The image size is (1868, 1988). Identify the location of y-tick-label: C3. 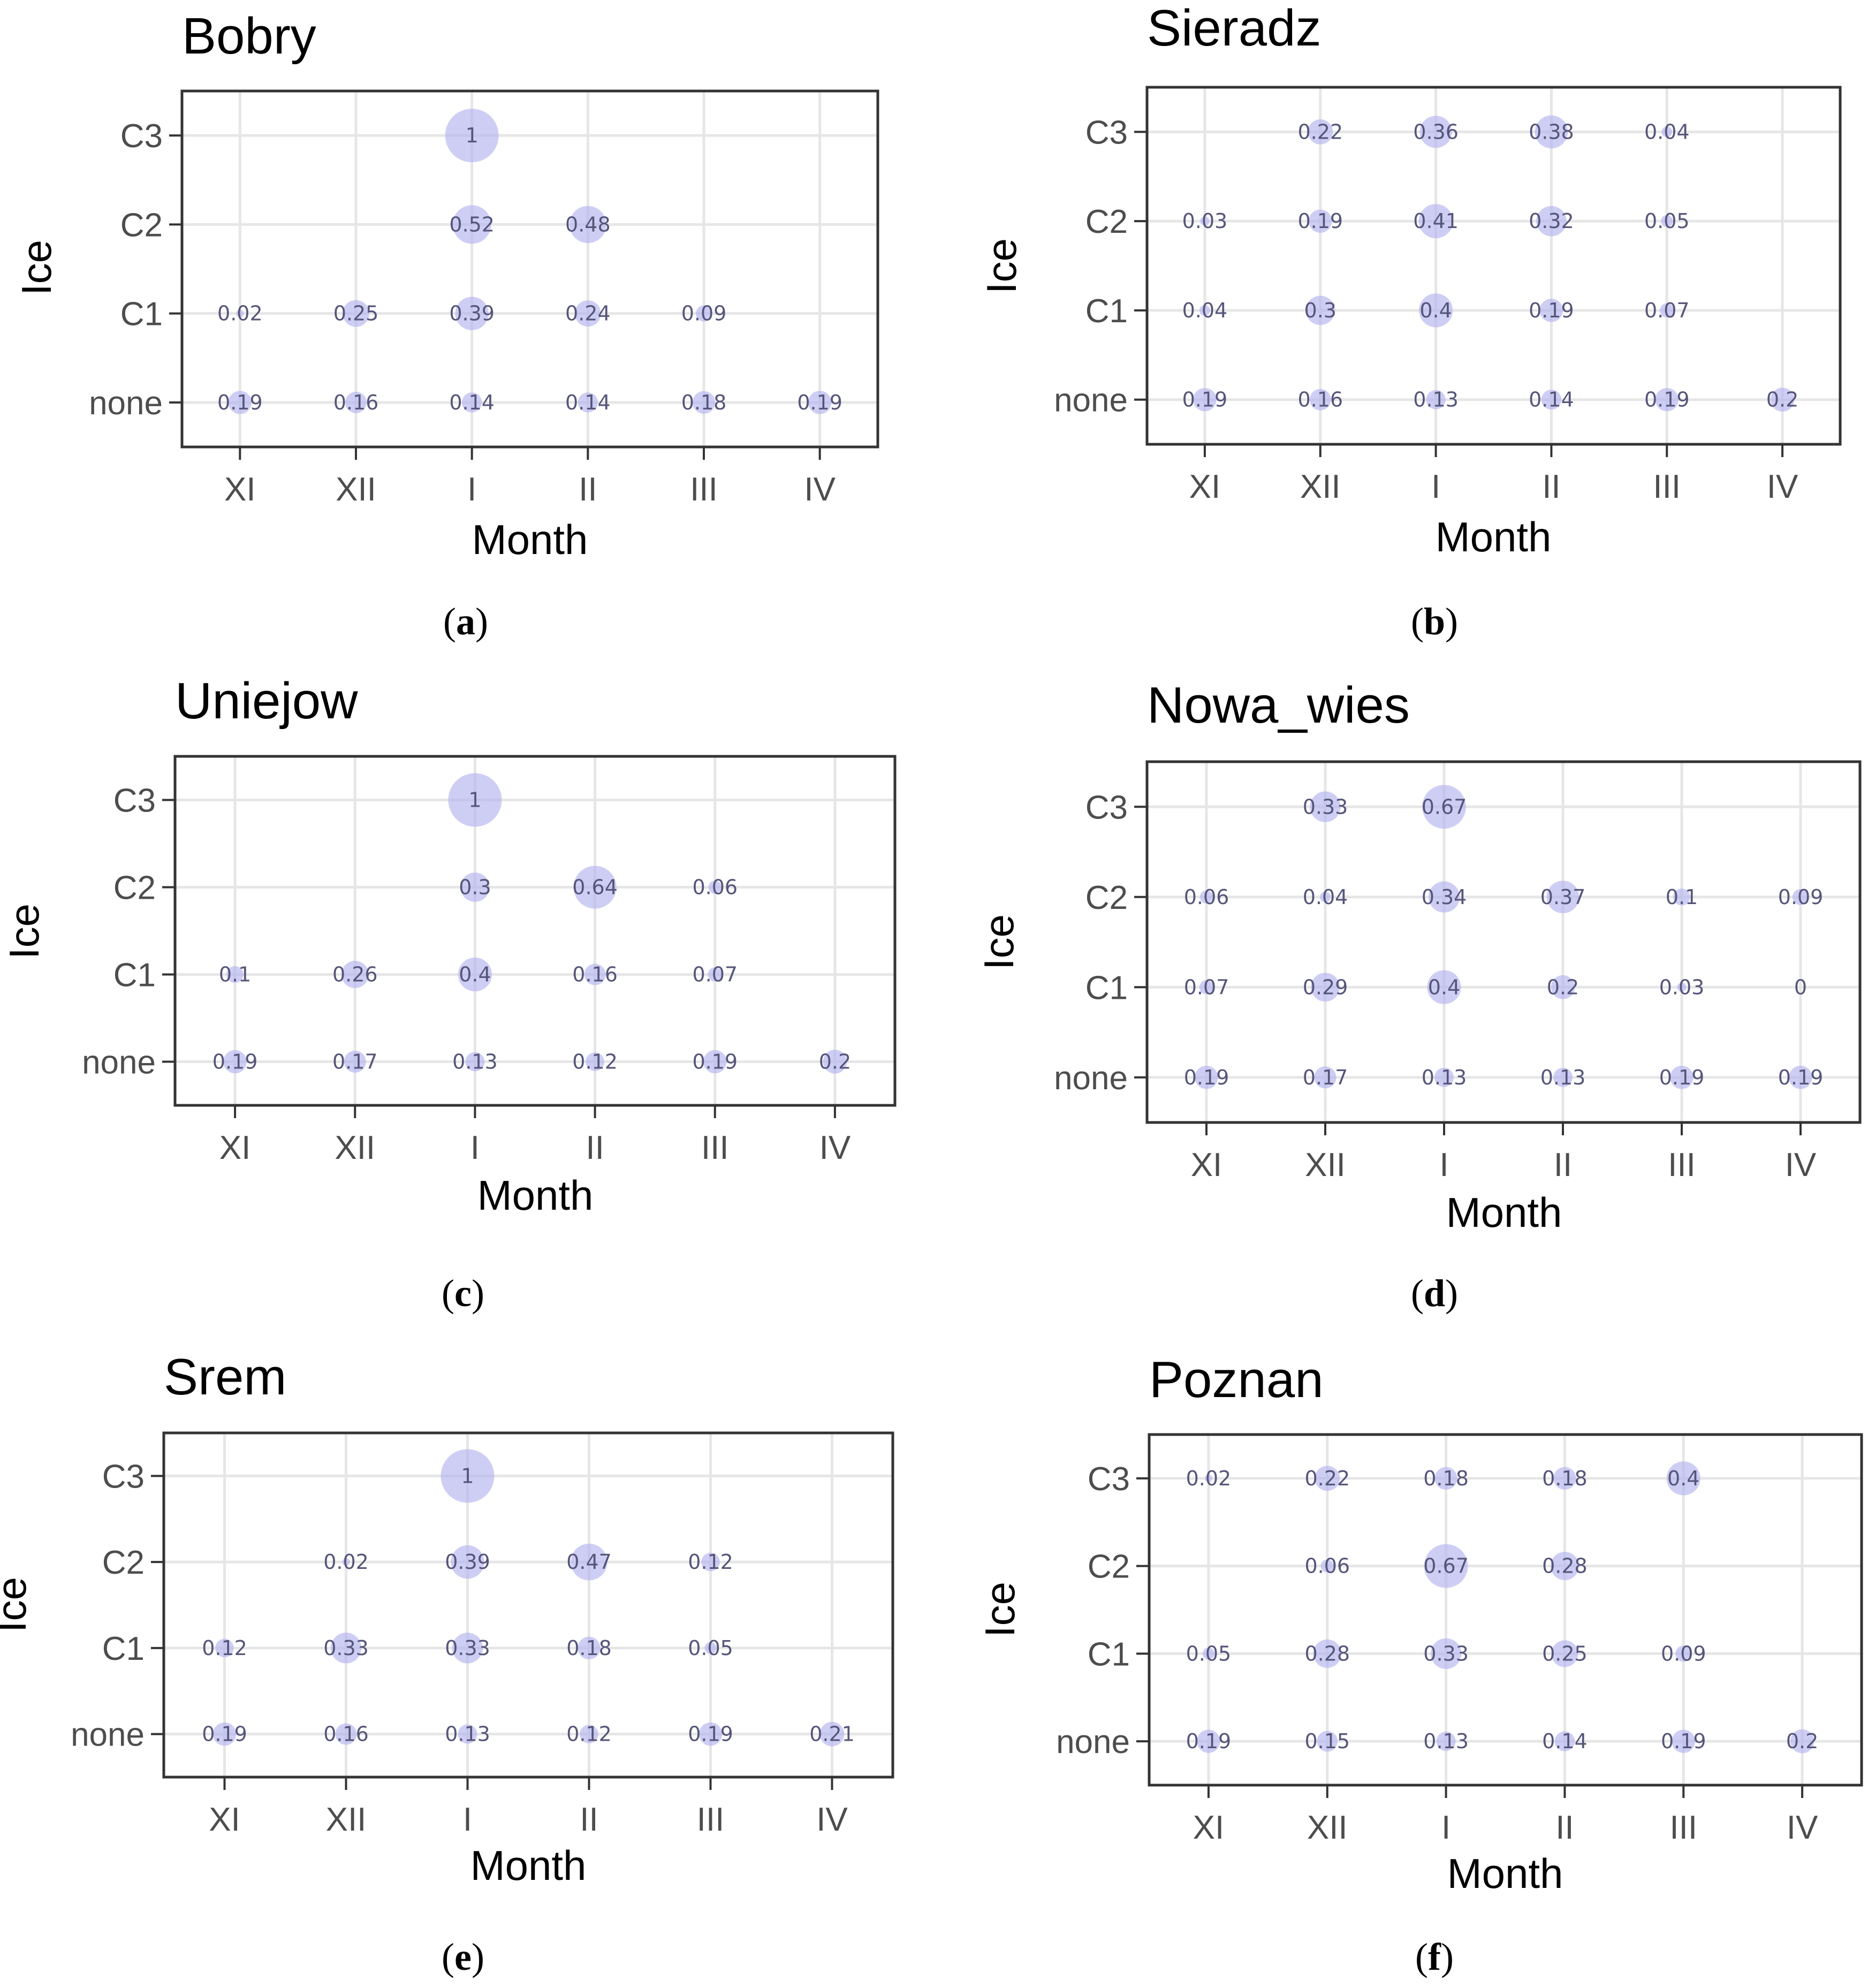
(1106, 808).